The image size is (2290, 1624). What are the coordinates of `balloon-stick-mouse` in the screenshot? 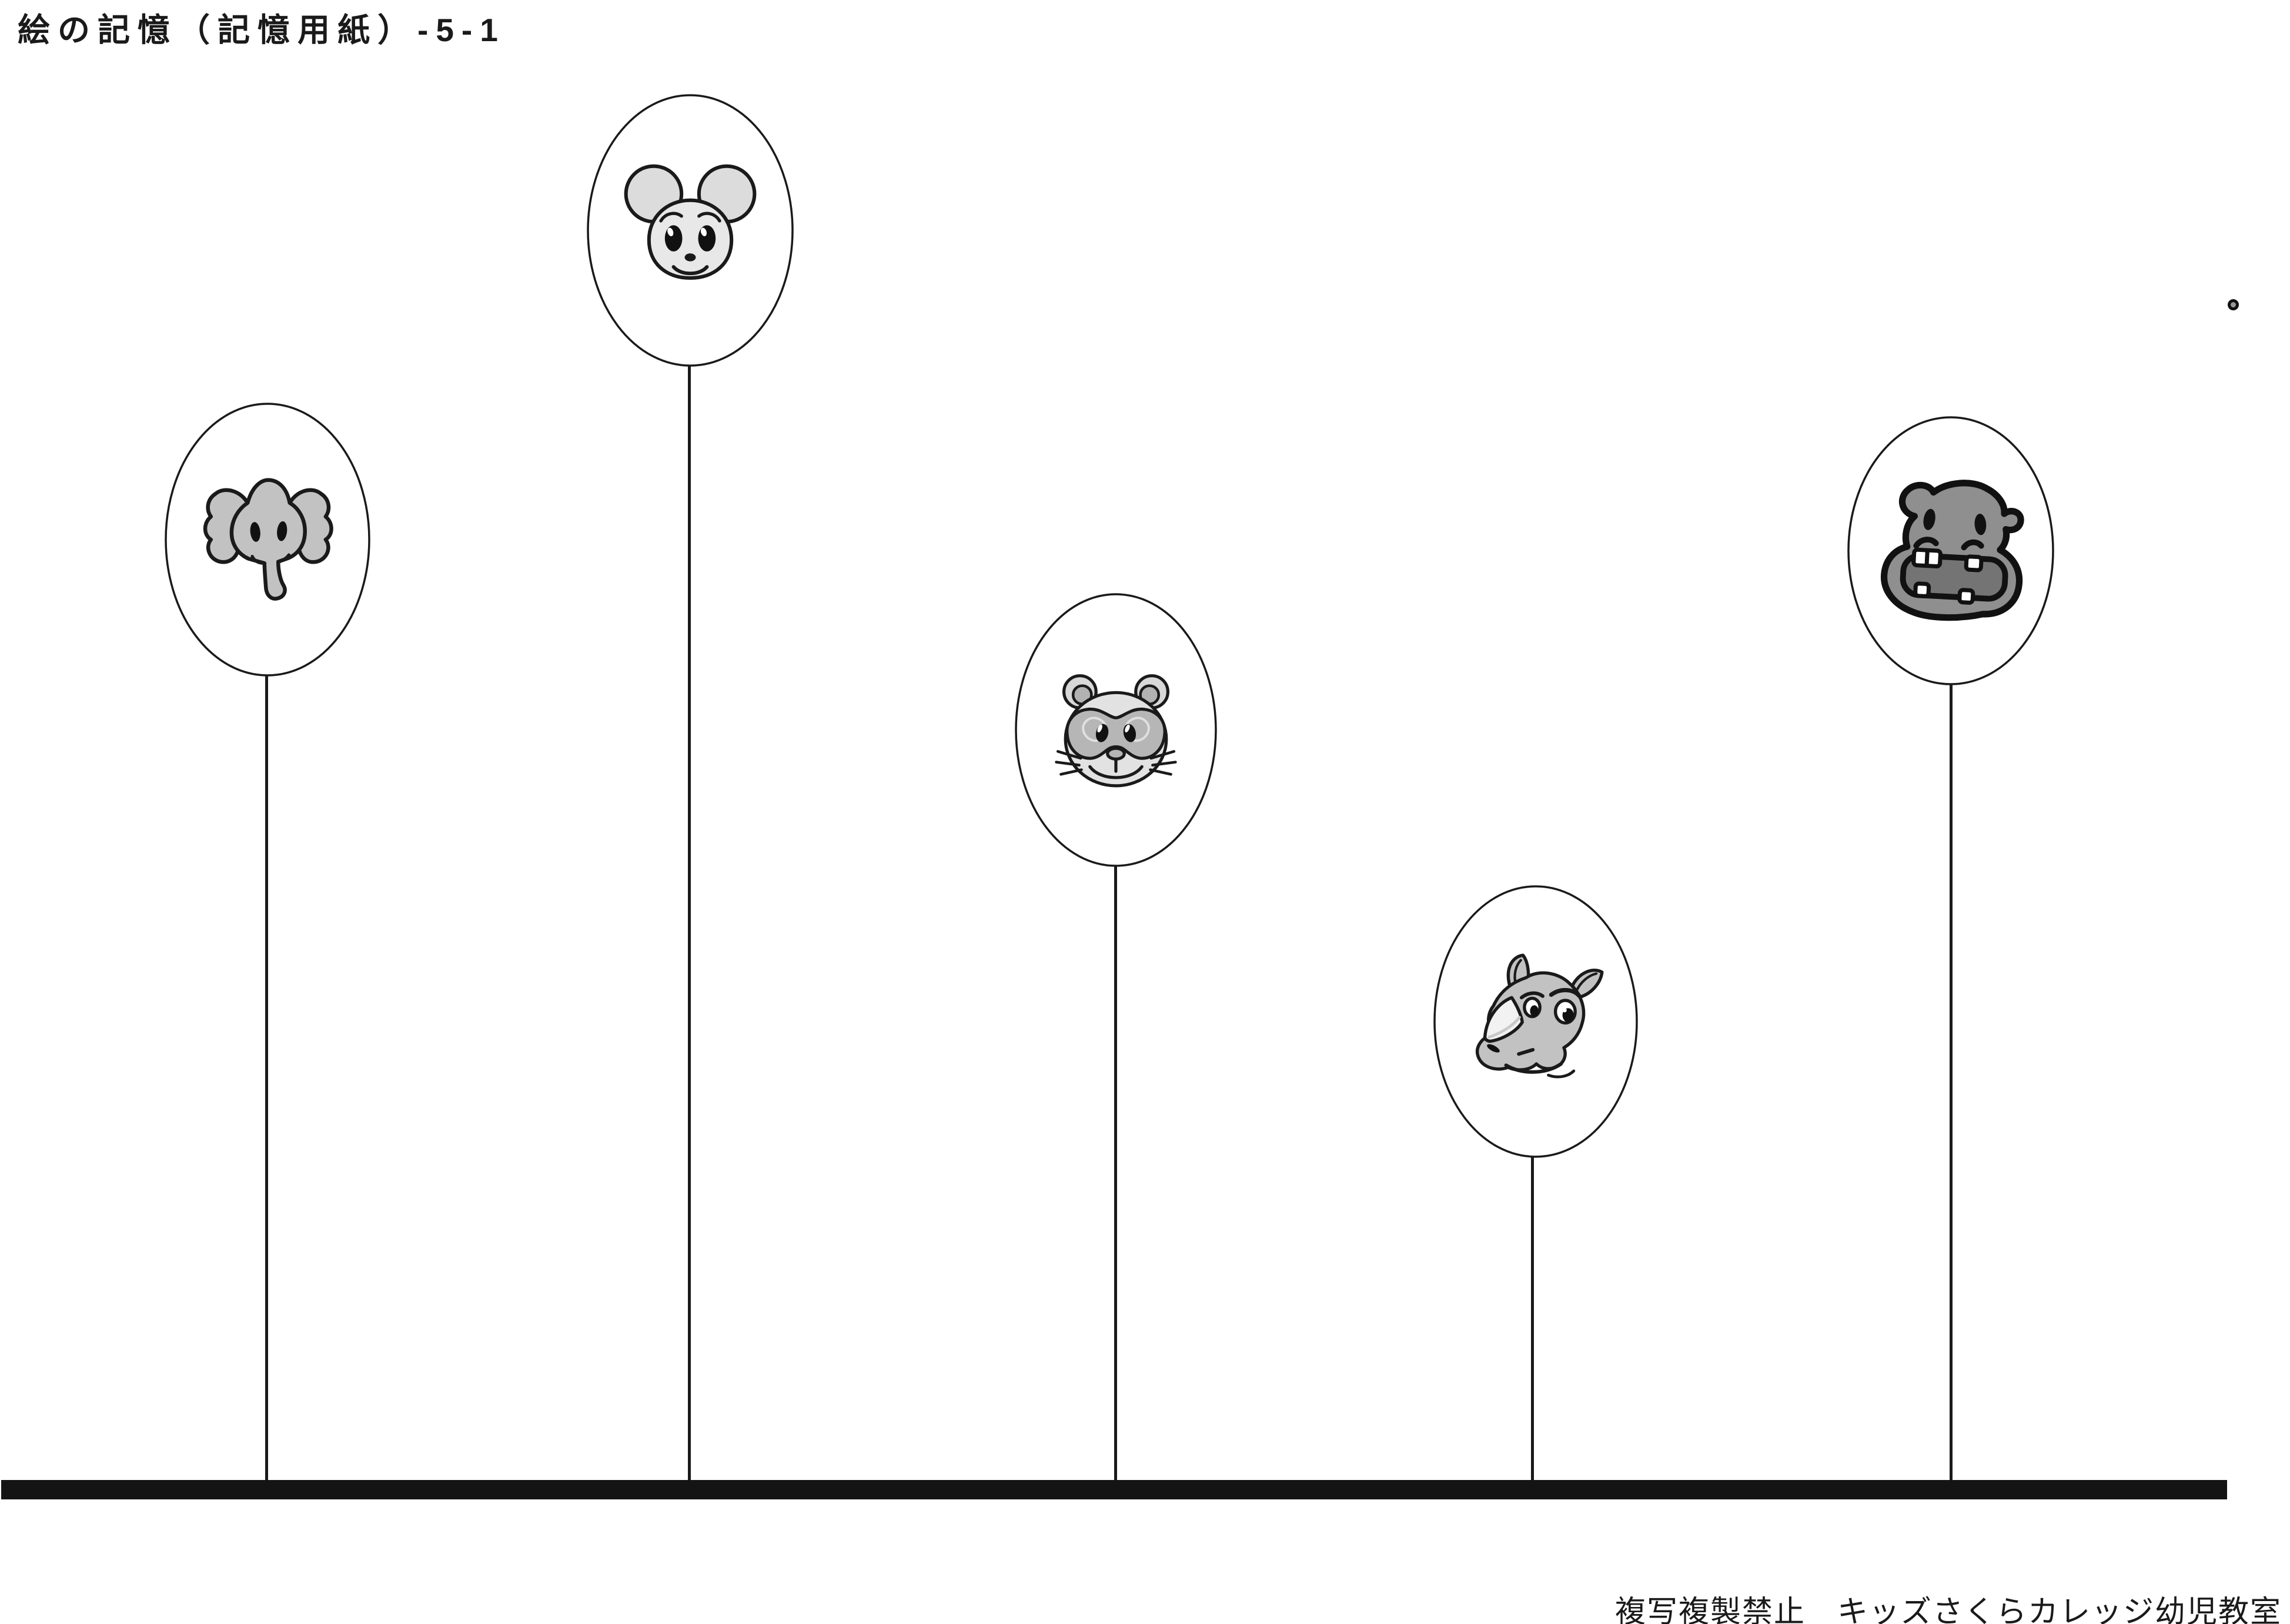 It's located at (689, 924).